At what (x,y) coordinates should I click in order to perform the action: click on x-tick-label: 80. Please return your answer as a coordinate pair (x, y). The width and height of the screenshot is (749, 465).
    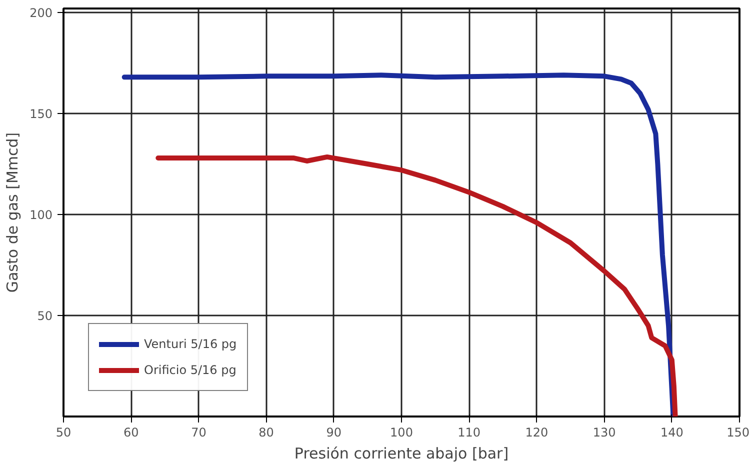
    Looking at the image, I should click on (266, 433).